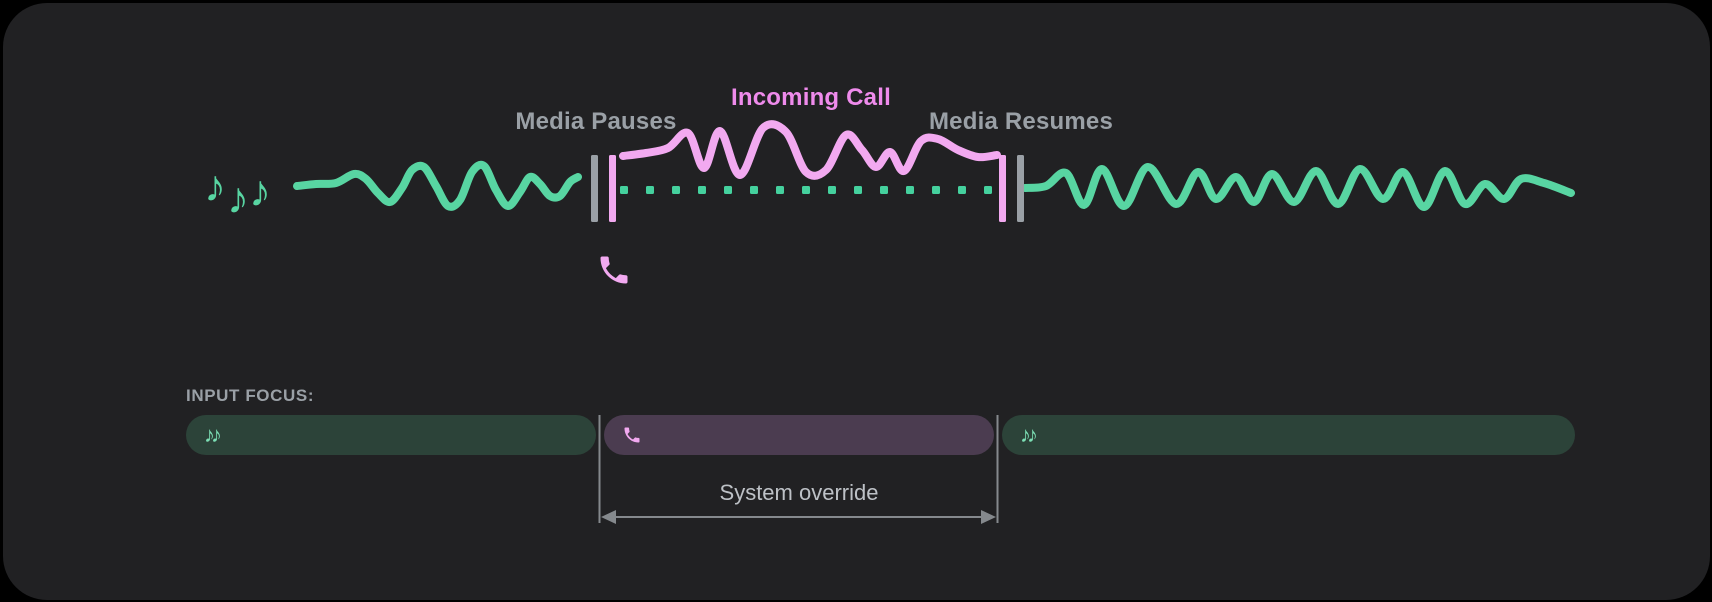 This screenshot has height=602, width=1712. What do you see at coordinates (799, 435) in the screenshot?
I see `focus-segment-incoming-call` at bounding box center [799, 435].